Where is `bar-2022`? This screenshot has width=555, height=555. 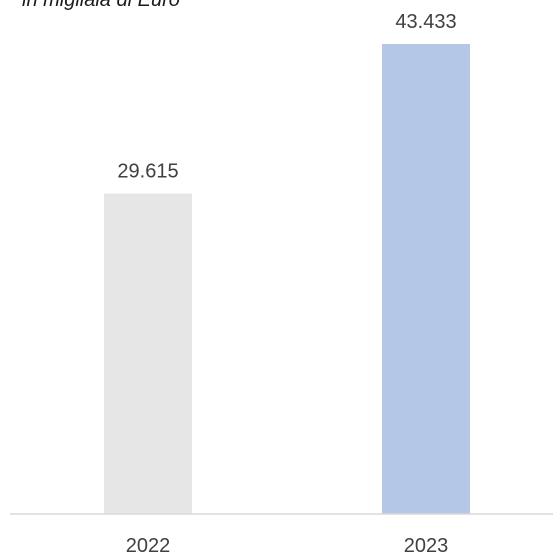 bar-2022 is located at coordinates (148, 353).